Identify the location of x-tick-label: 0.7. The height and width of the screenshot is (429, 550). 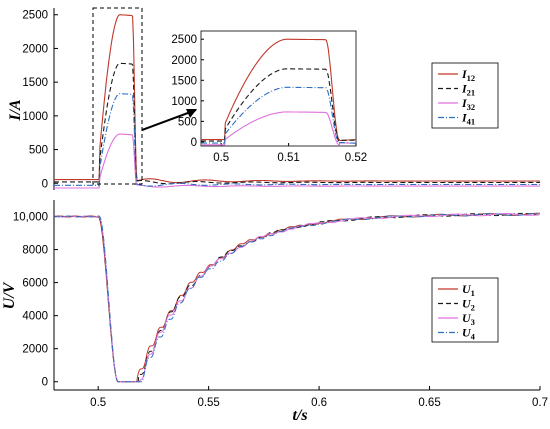
(540, 403).